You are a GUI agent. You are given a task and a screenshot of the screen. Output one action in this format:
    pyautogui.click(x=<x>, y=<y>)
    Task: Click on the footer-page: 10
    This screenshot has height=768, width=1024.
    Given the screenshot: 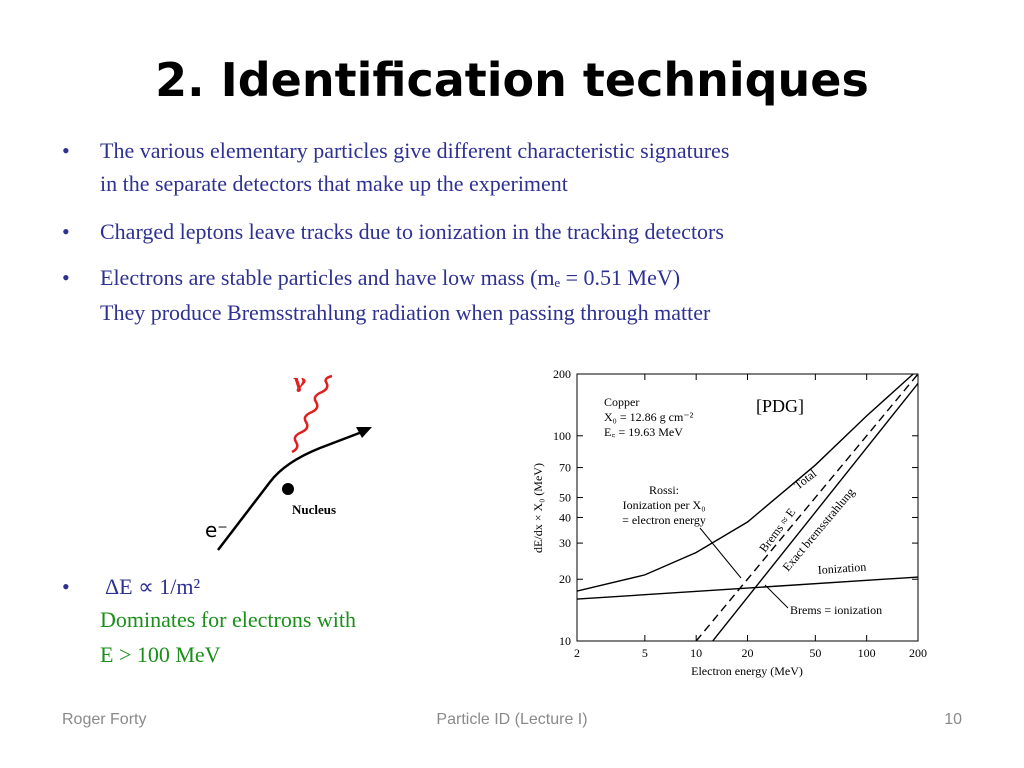 What is the action you would take?
    pyautogui.click(x=953, y=719)
    